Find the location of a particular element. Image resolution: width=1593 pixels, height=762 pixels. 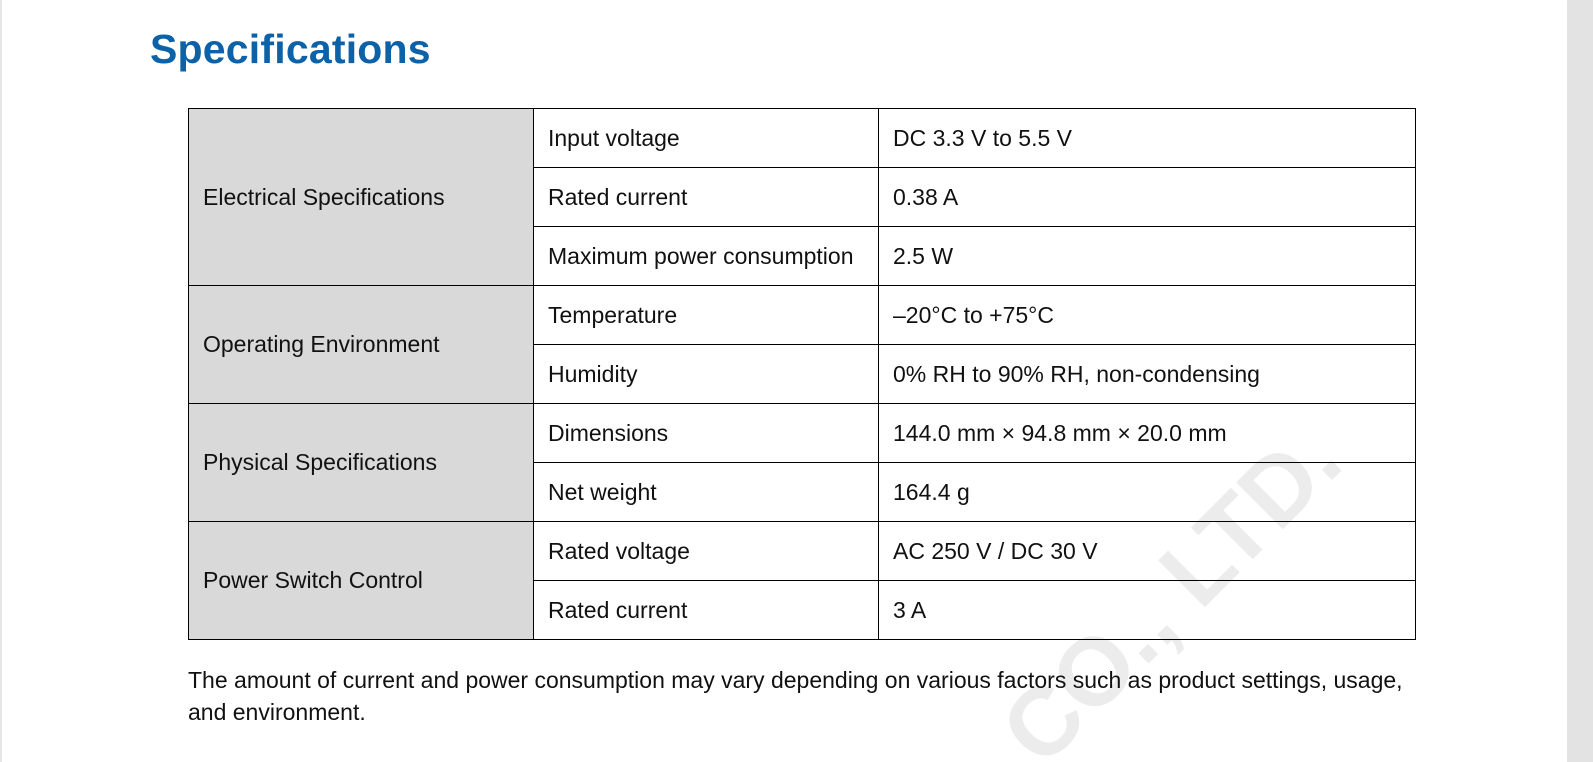

param-cell: Temperature is located at coordinates (706, 315).